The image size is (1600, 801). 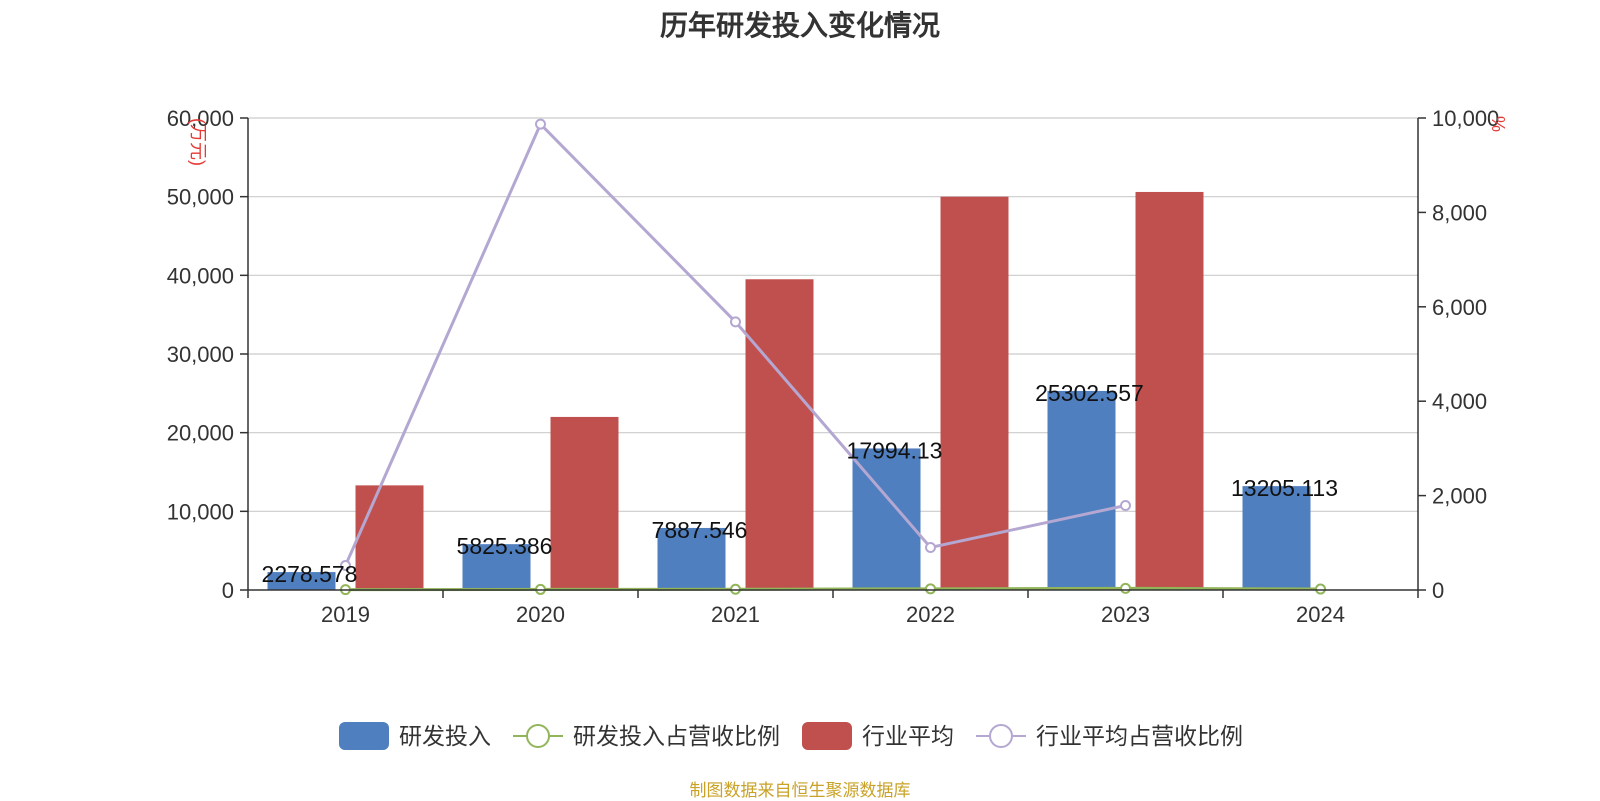 What do you see at coordinates (791, 736) in the screenshot?
I see `legend: 研发投入 研发投入占营收比例 行业平均 行业平均占营收比例` at bounding box center [791, 736].